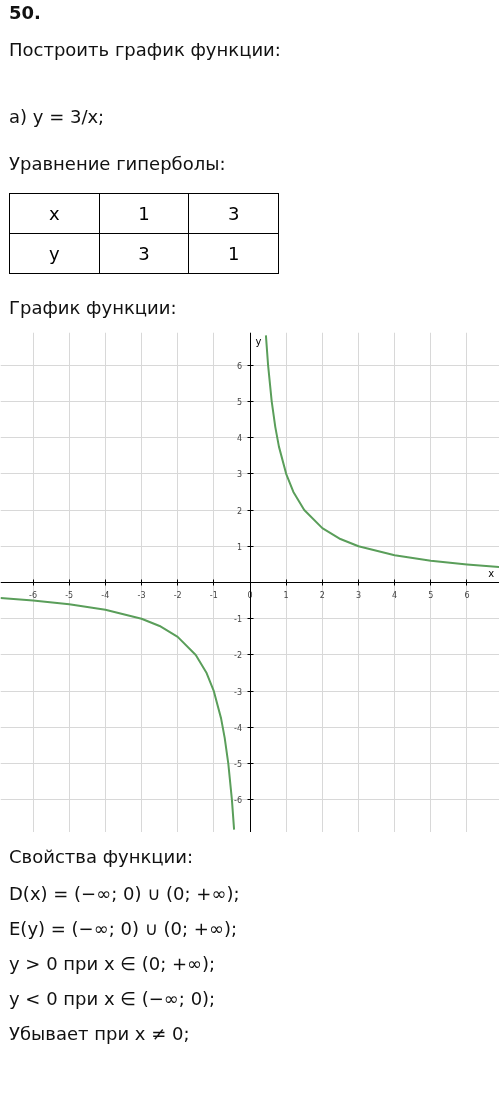 This screenshot has width=499, height=1093. Describe the element at coordinates (239, 402) in the screenshot. I see `y-tick-label: 5` at that location.